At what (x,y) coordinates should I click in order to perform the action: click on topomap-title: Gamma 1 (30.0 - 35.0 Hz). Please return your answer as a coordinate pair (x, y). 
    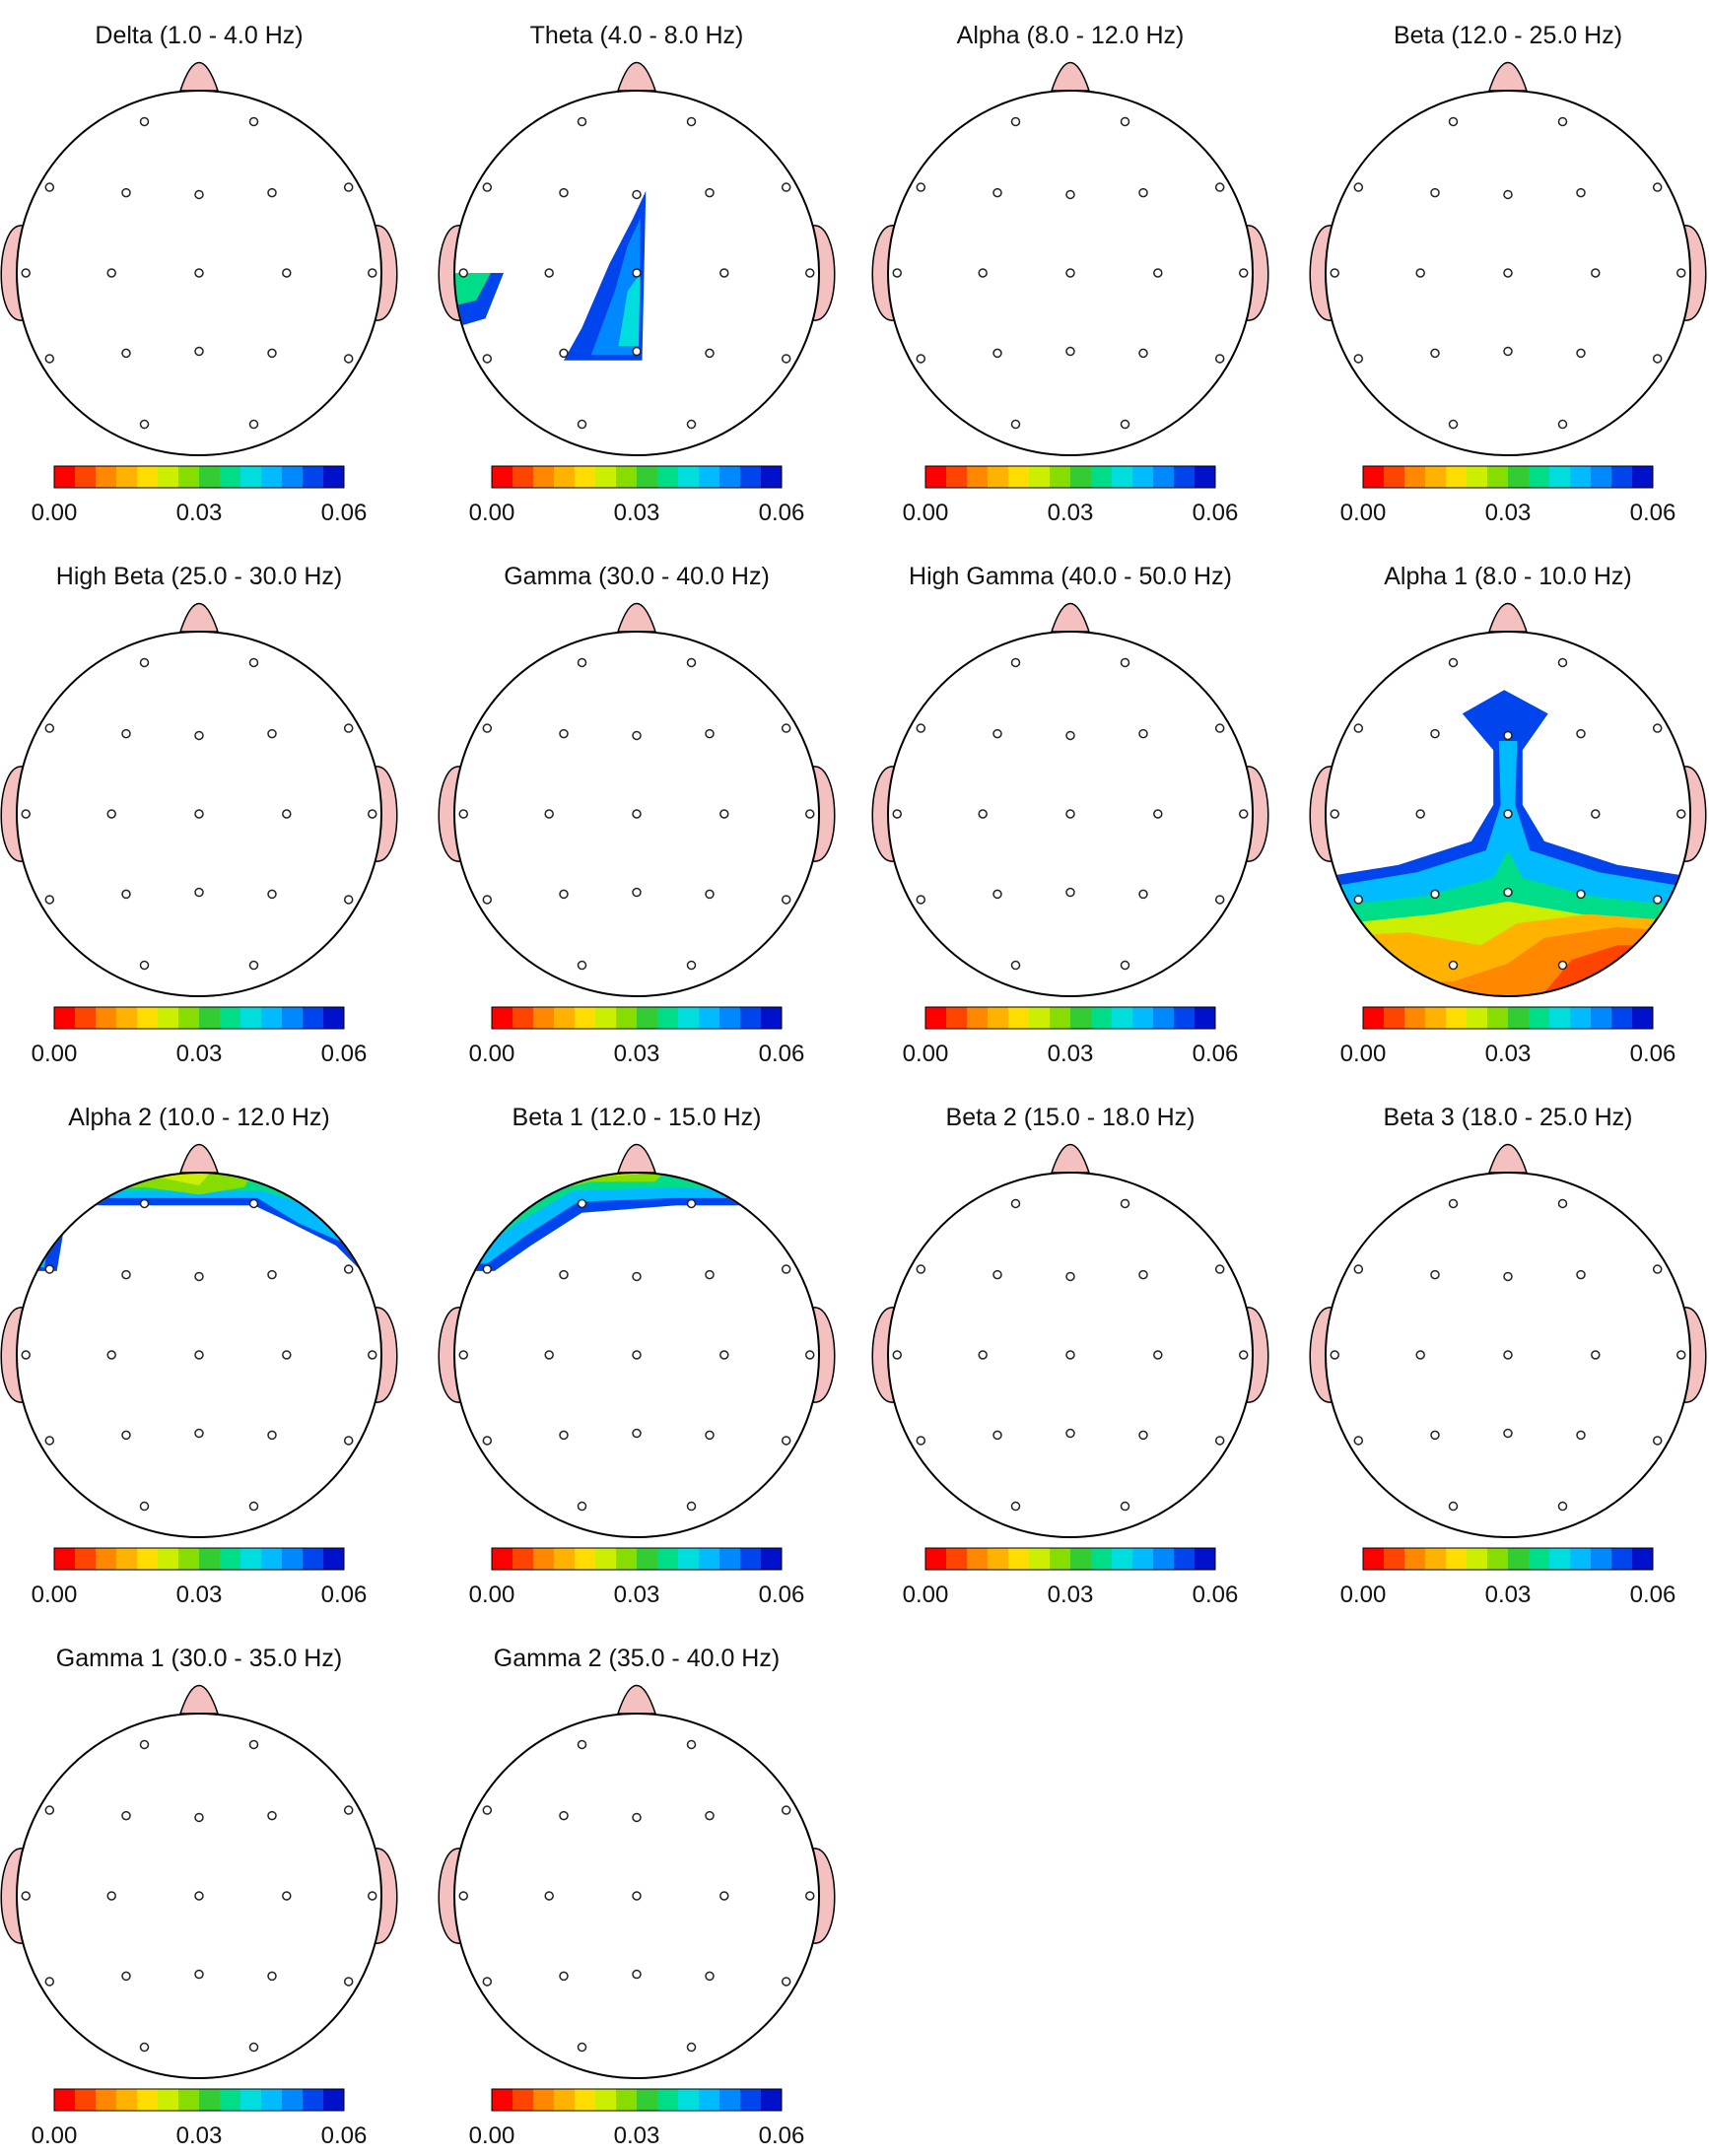
    Looking at the image, I should click on (199, 1659).